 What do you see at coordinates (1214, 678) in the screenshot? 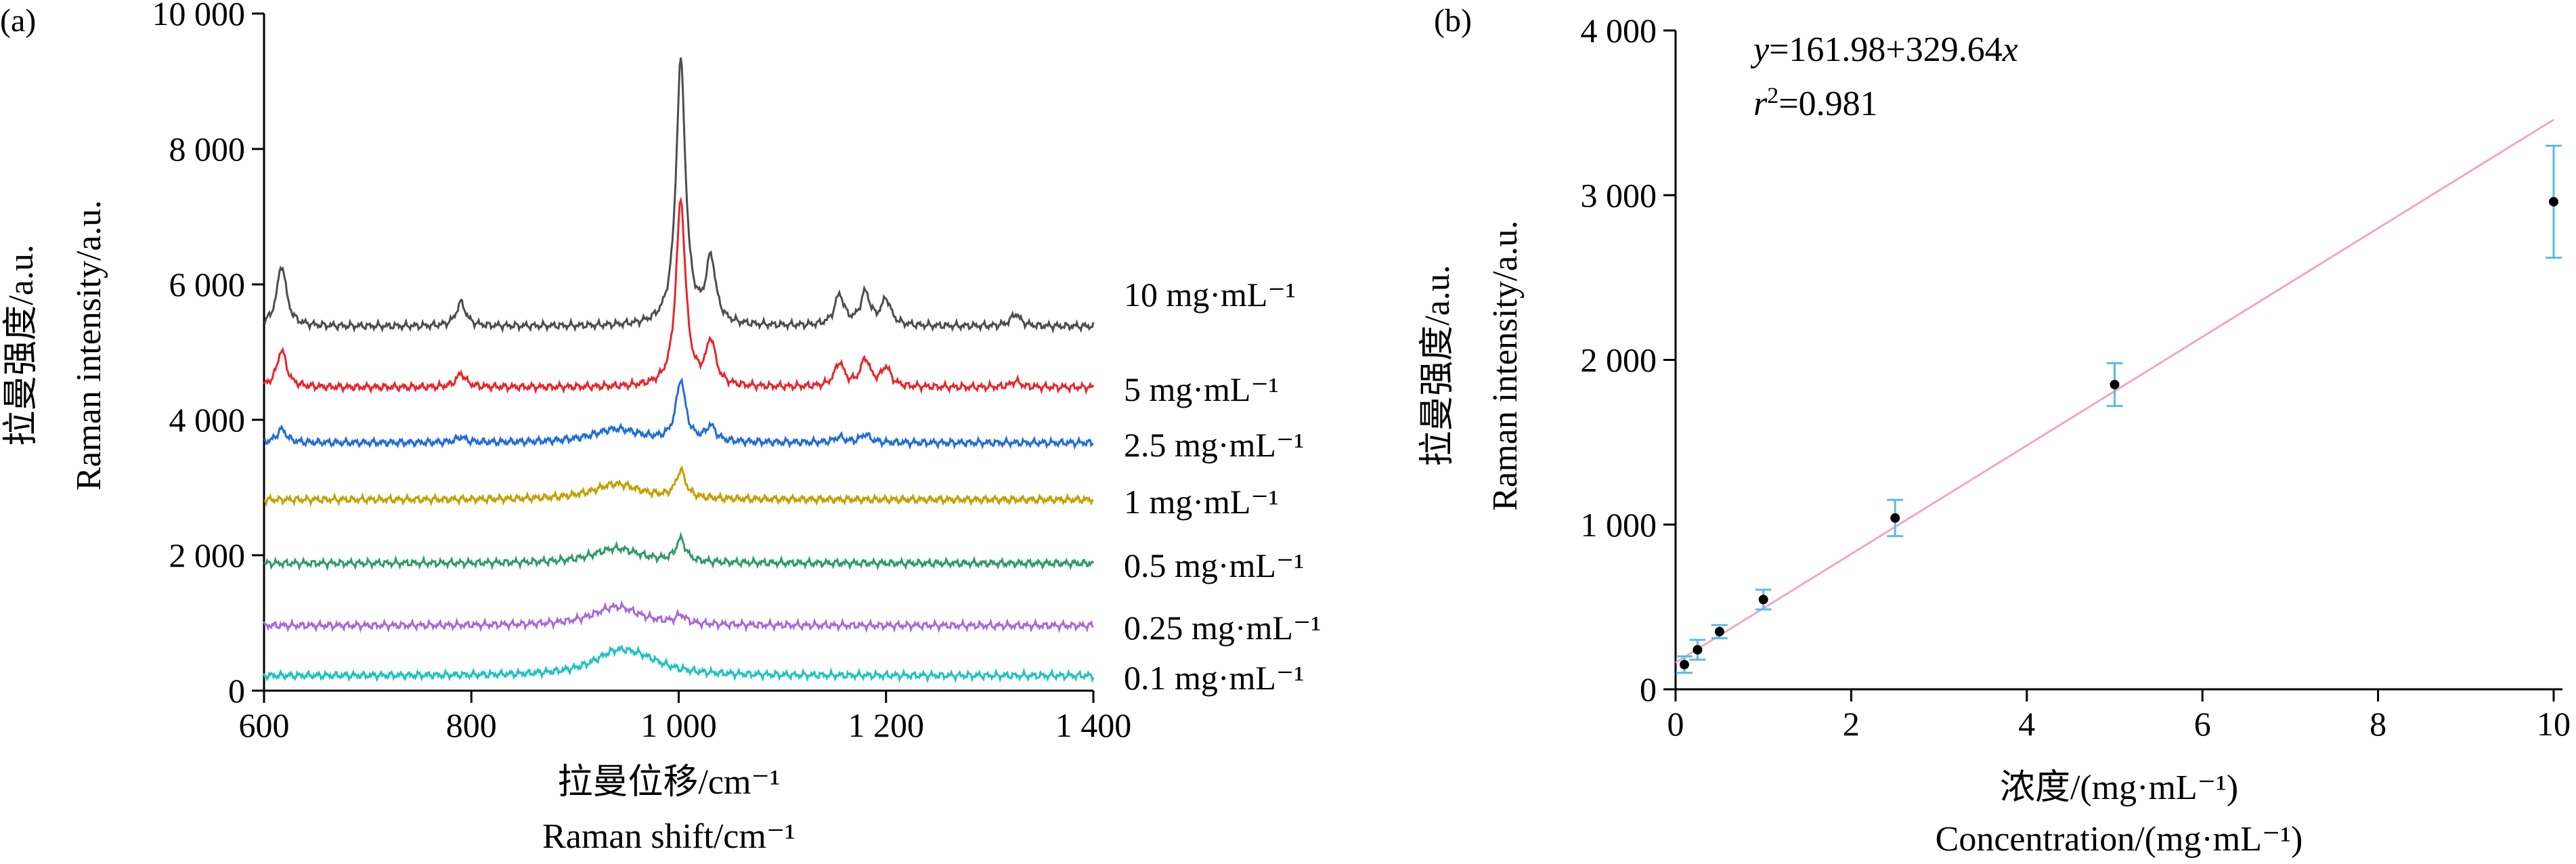
I see `series-label: 0.1 mg·mL⁻¹` at bounding box center [1214, 678].